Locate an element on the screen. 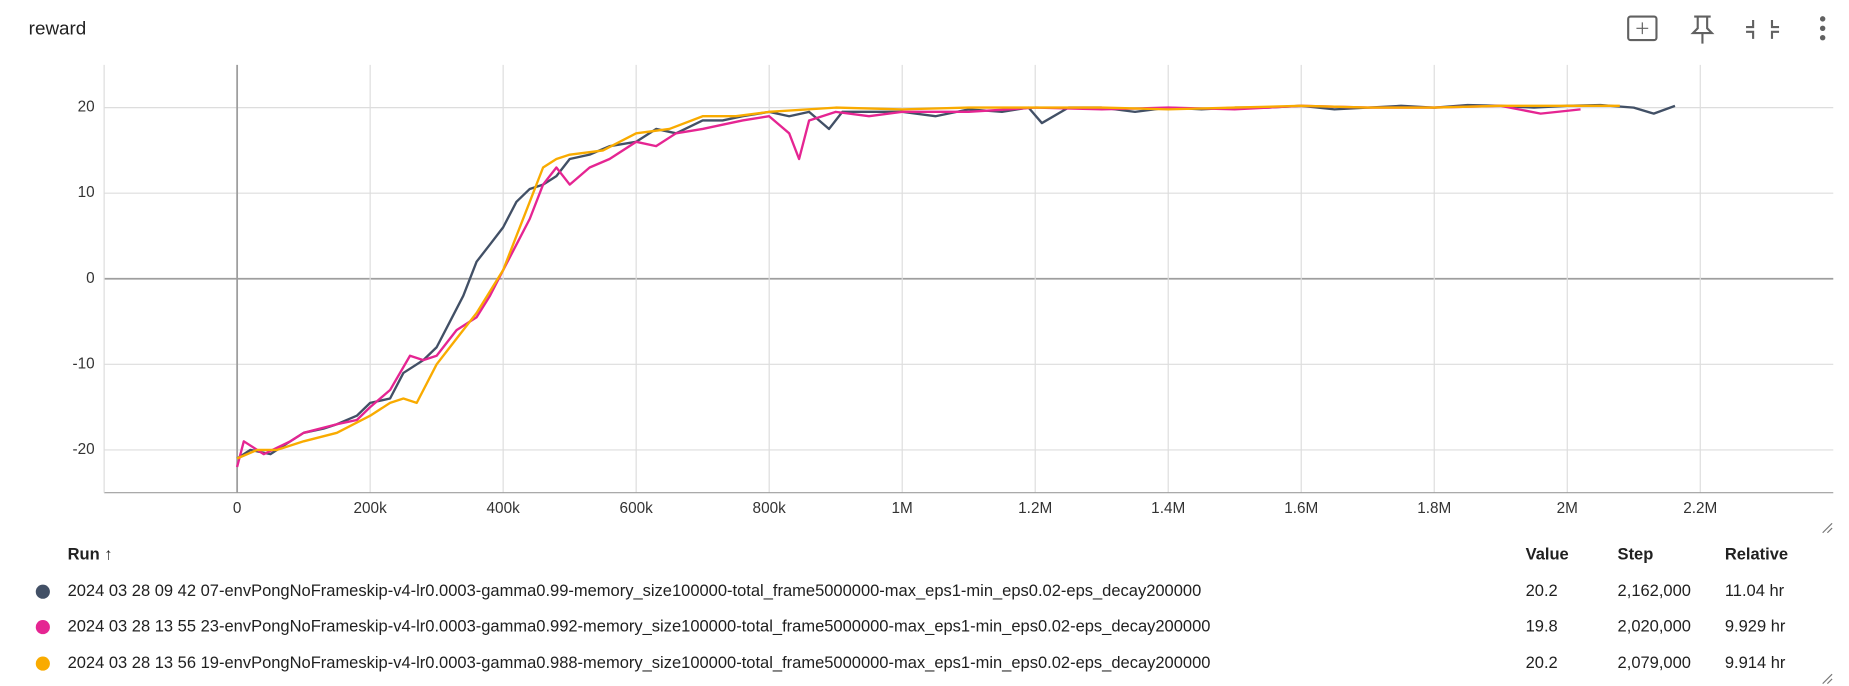 The height and width of the screenshot is (686, 1849). run-step: 2,162,000 is located at coordinates (1654, 591).